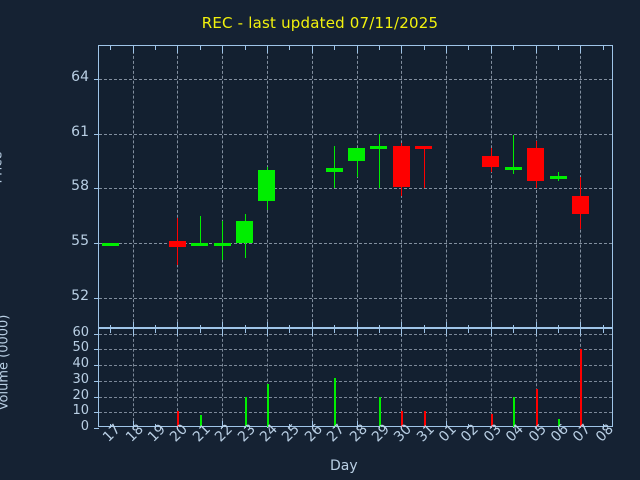 The height and width of the screenshot is (480, 640). Describe the element at coordinates (80, 76) in the screenshot. I see `price-tick-label: 64` at that location.